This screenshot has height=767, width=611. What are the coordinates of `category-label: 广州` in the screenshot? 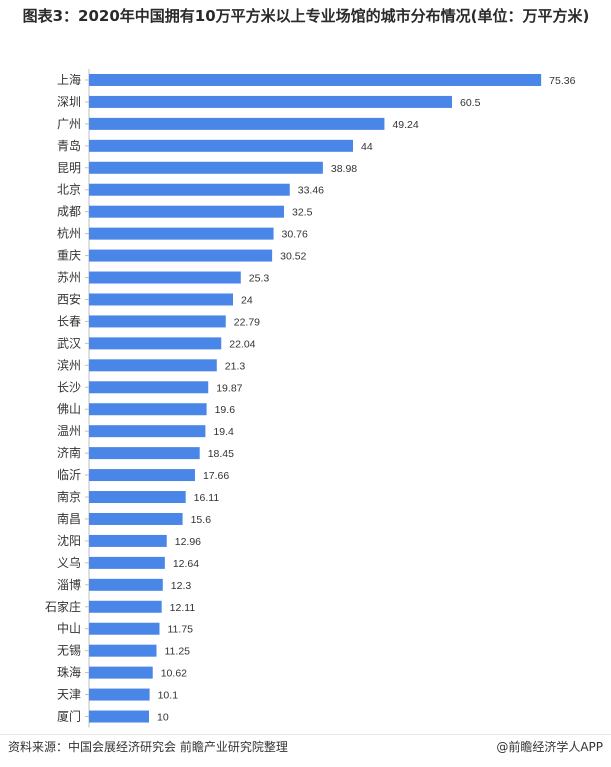 It's located at (69, 124).